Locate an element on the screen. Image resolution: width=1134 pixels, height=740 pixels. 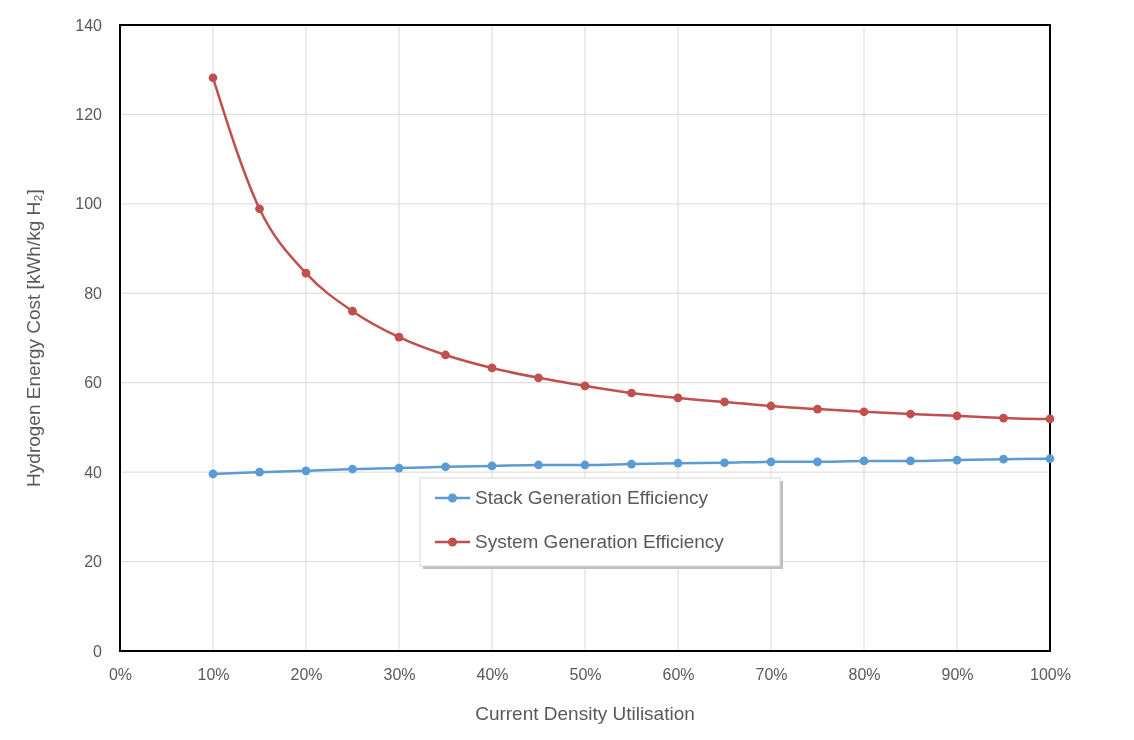
y-tick-label: 140 is located at coordinates (89, 25).